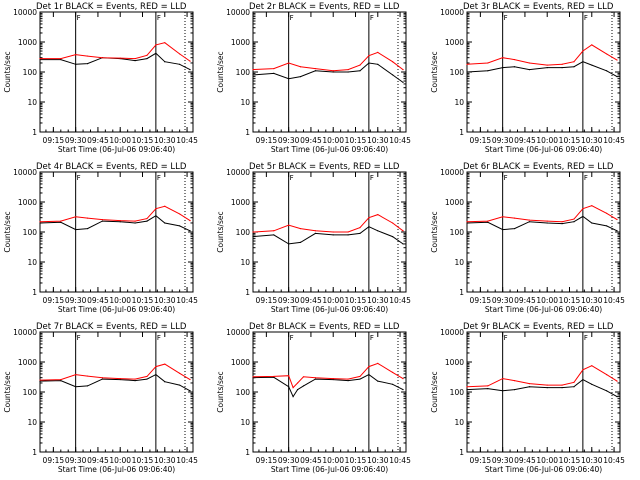 The image size is (640, 480). I want to click on x-tick-label: 09:30, so click(289, 460).